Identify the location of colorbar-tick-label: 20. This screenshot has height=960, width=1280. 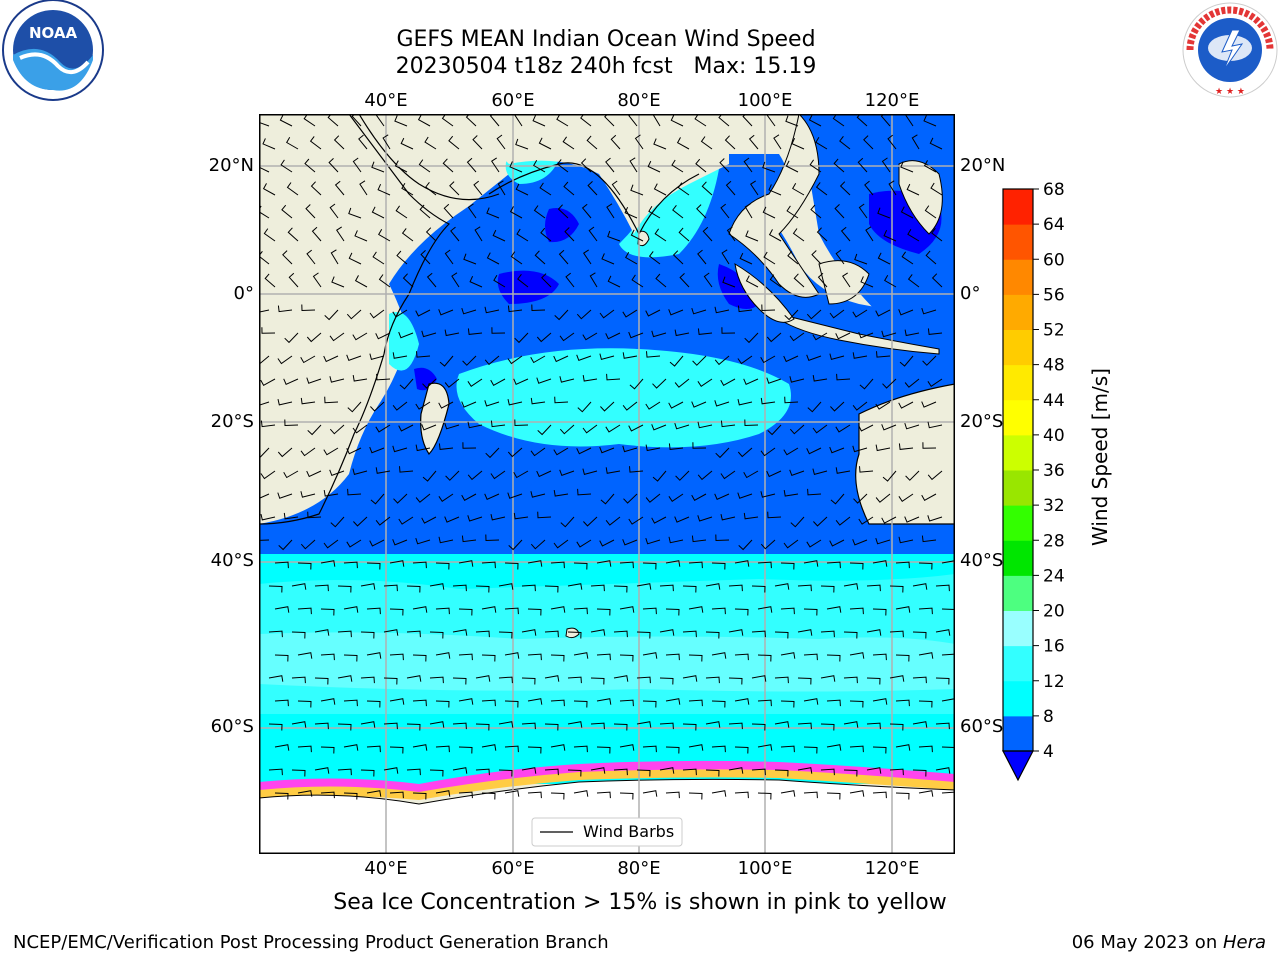
(1054, 612).